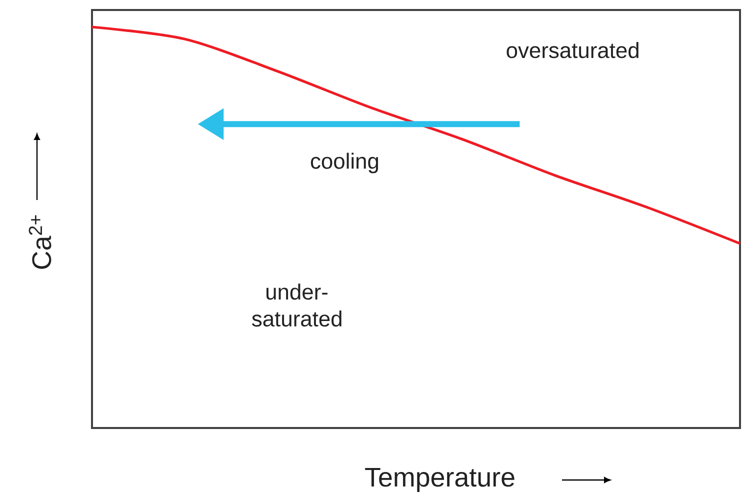 This screenshot has height=504, width=743. What do you see at coordinates (344, 163) in the screenshot?
I see `annotation: cooling` at bounding box center [344, 163].